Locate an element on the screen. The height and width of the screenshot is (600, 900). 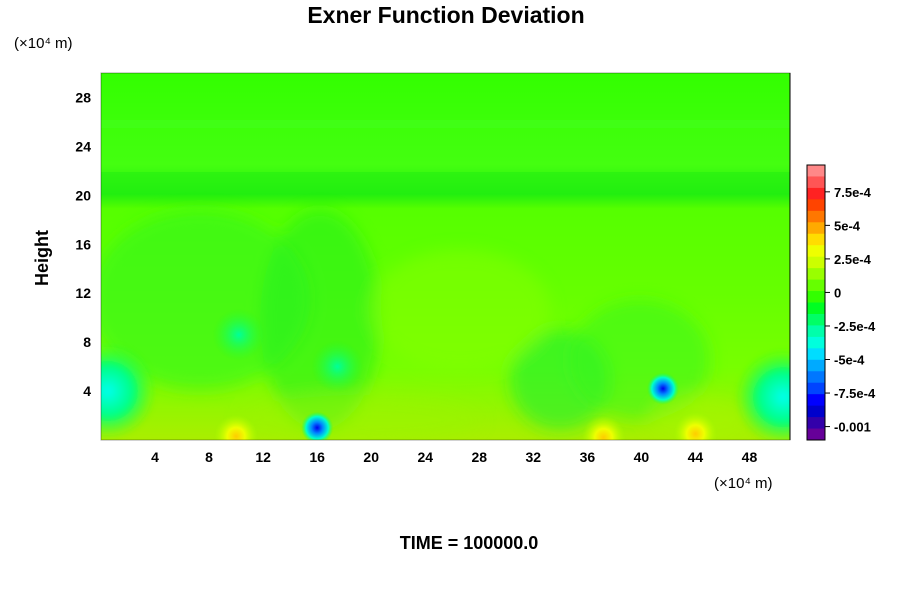
colorbar-label: 2.5e-4 is located at coordinates (853, 259).